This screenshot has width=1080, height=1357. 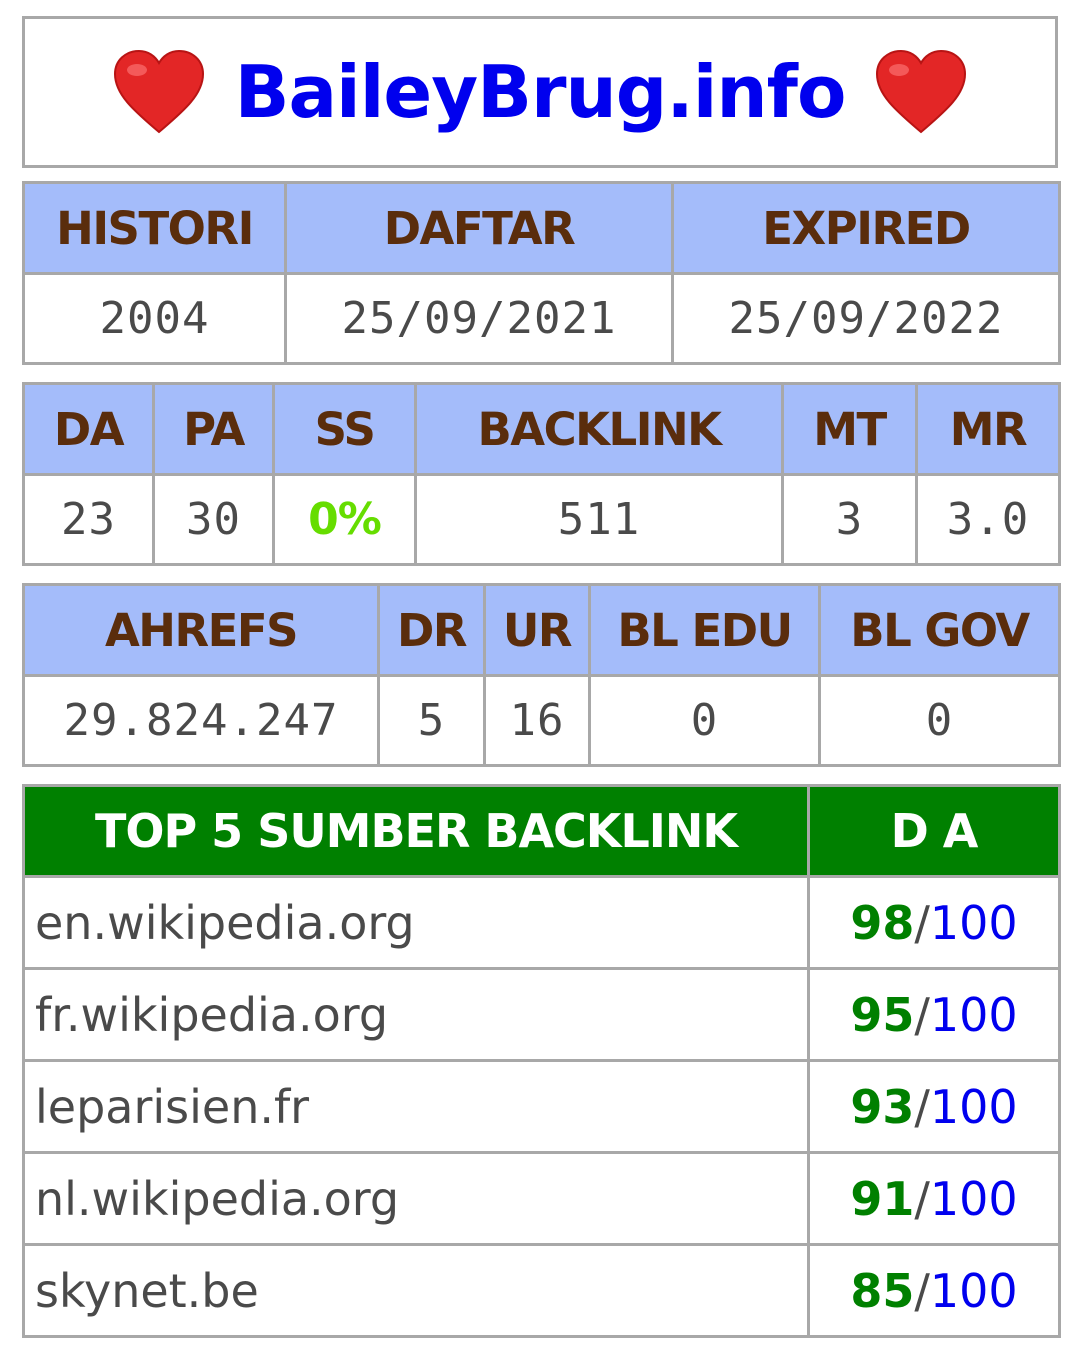 I want to click on header-expired: EXPIRED, so click(x=866, y=228).